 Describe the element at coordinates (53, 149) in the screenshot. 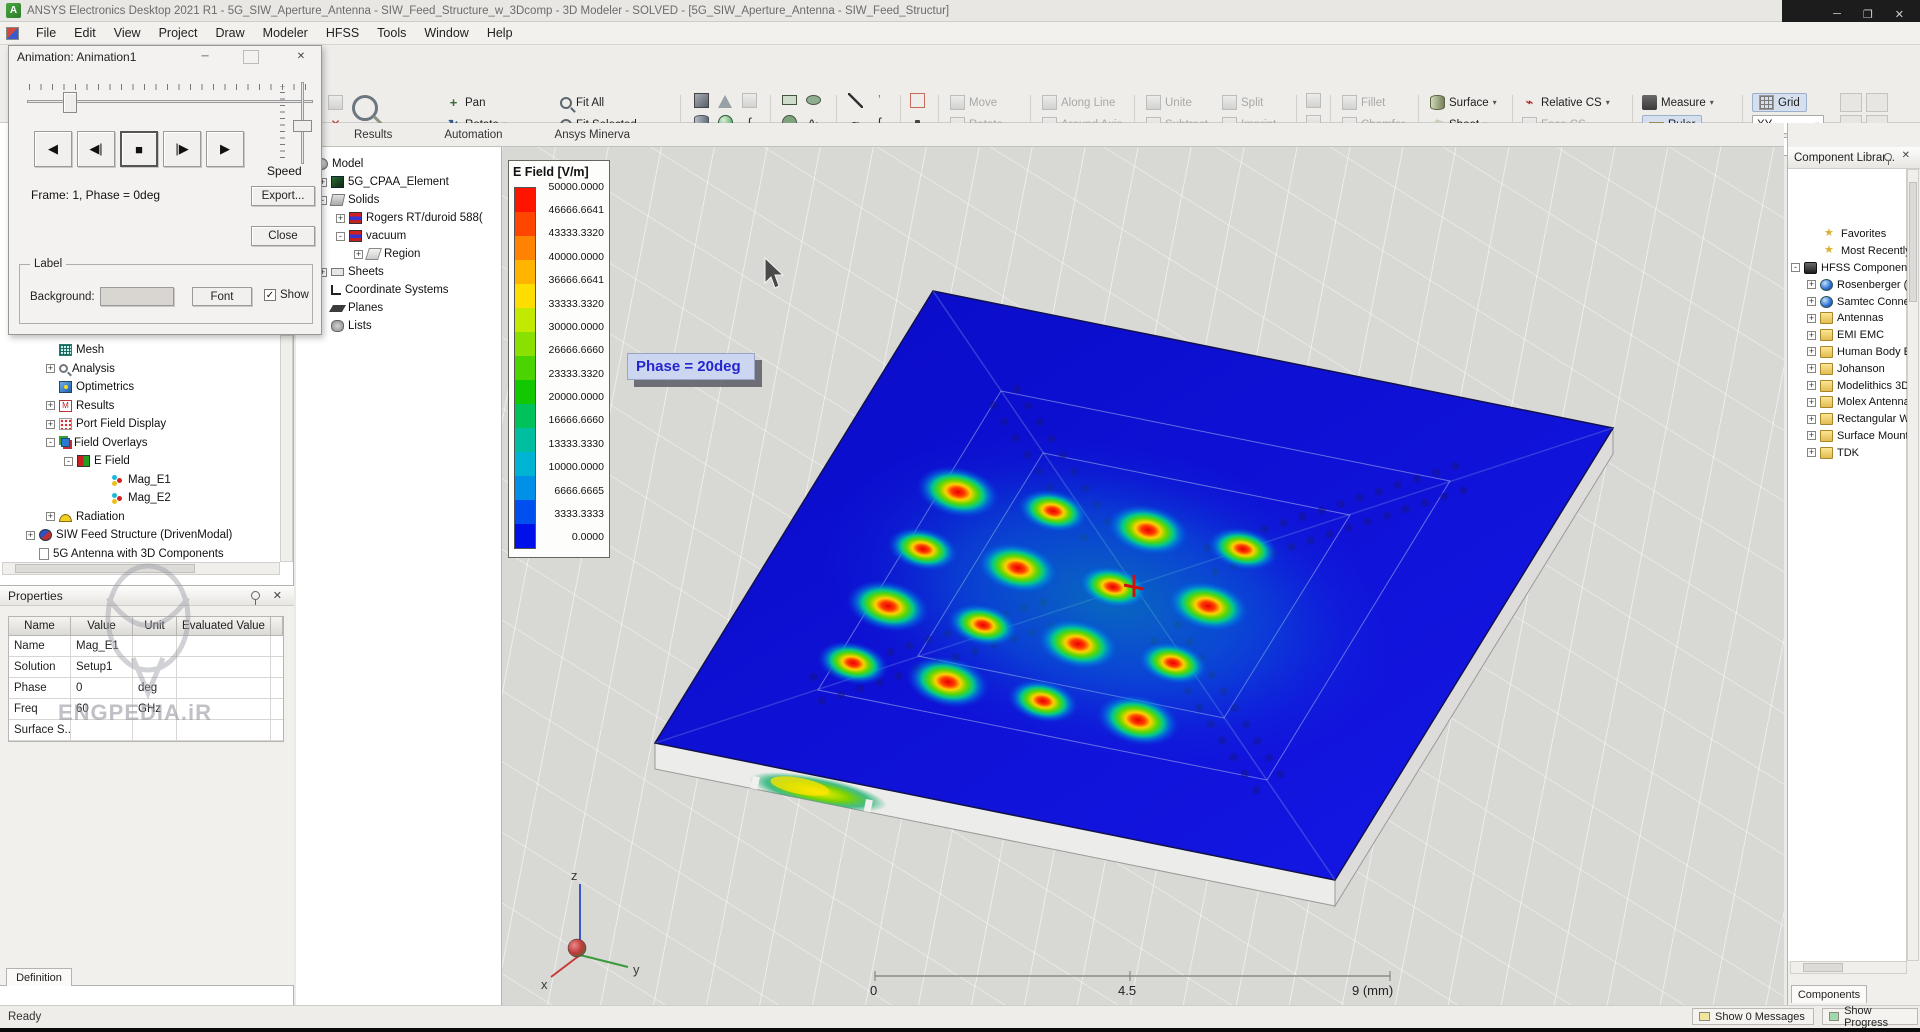

I see `play-reverse-button: ◀` at that location.